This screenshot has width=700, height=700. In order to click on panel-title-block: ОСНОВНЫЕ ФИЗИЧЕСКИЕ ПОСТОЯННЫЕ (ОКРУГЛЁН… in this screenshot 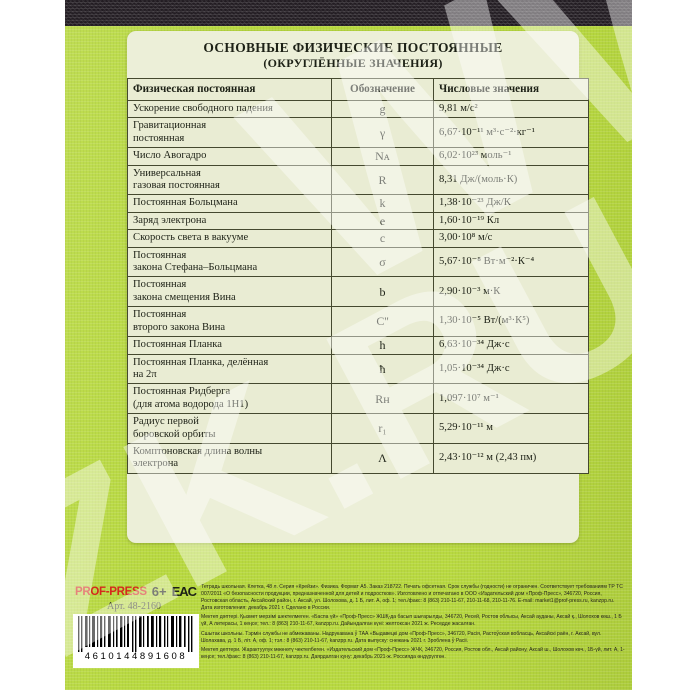, I will do `click(353, 53)`.